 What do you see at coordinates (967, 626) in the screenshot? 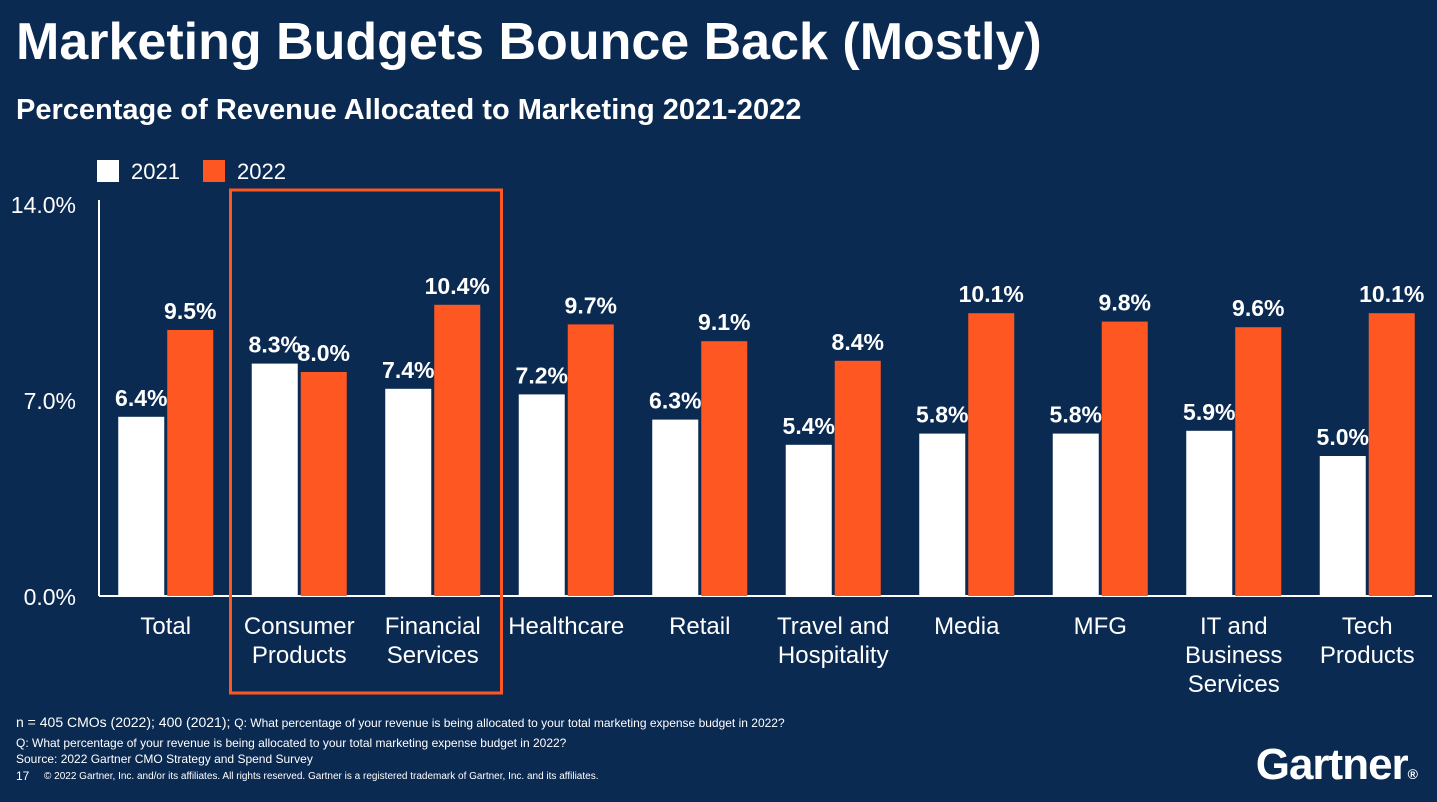
I see `x-tick-label: Media` at bounding box center [967, 626].